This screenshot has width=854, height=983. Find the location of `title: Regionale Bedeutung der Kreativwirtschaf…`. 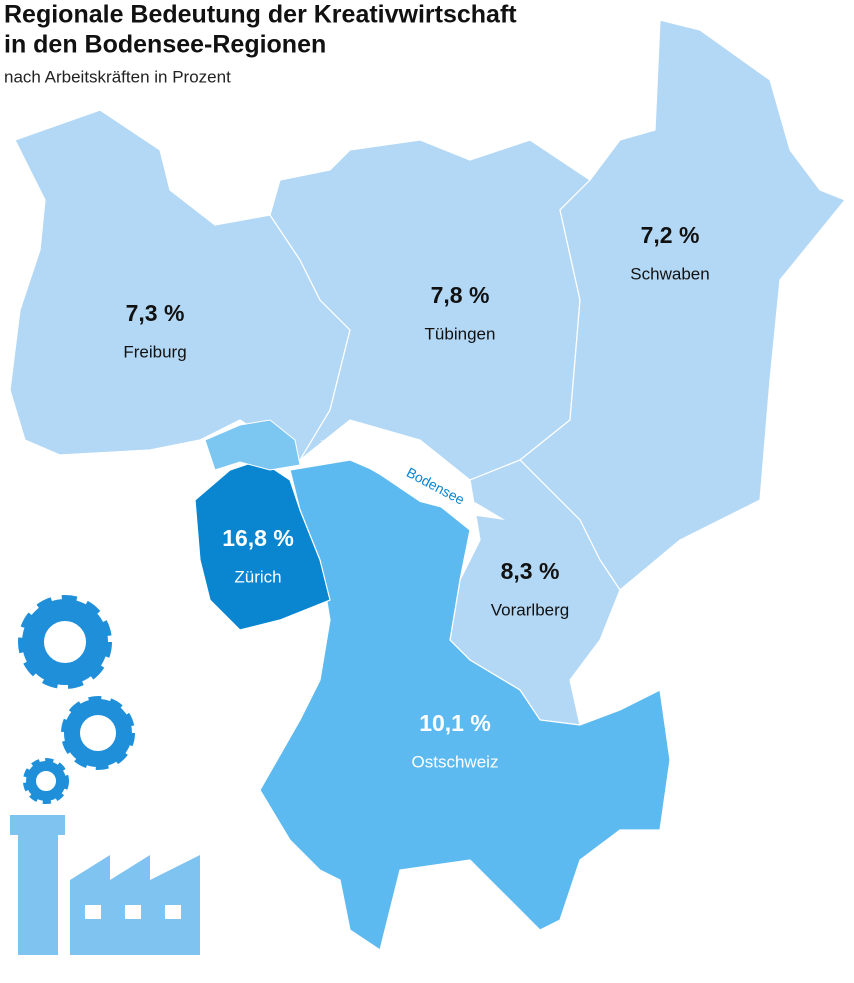

title: Regionale Bedeutung der Kreativwirtschaf… is located at coordinates (260, 15).